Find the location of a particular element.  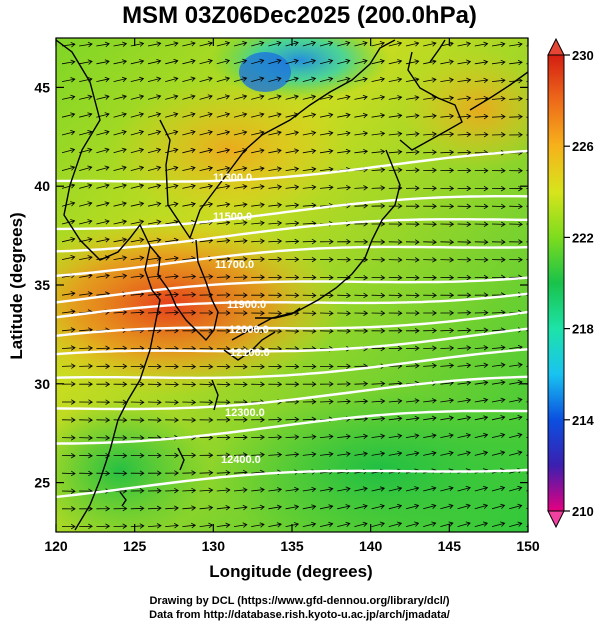

colorbar-tick-label: 214 is located at coordinates (583, 420).